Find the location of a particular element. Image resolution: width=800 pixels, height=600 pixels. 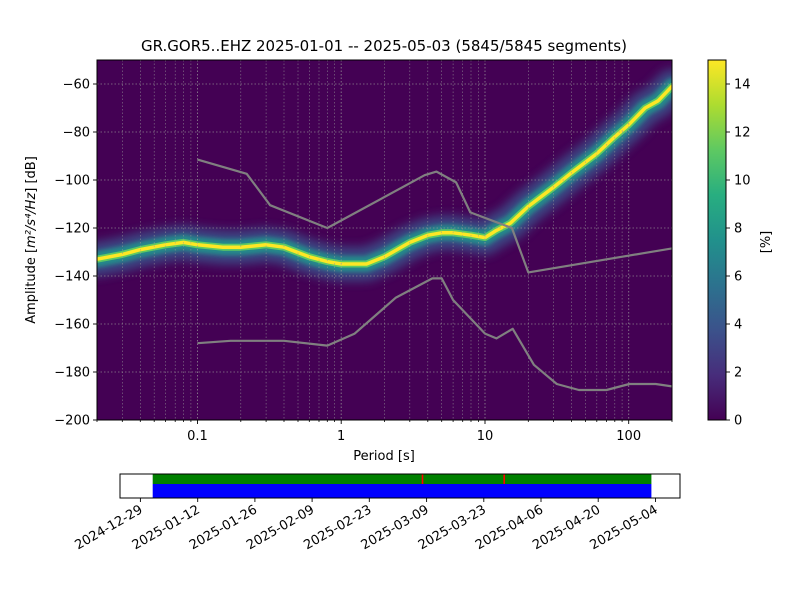

y-axis-label: Amplitude [m²/s⁴/Hz] [dB] is located at coordinates (31, 240).